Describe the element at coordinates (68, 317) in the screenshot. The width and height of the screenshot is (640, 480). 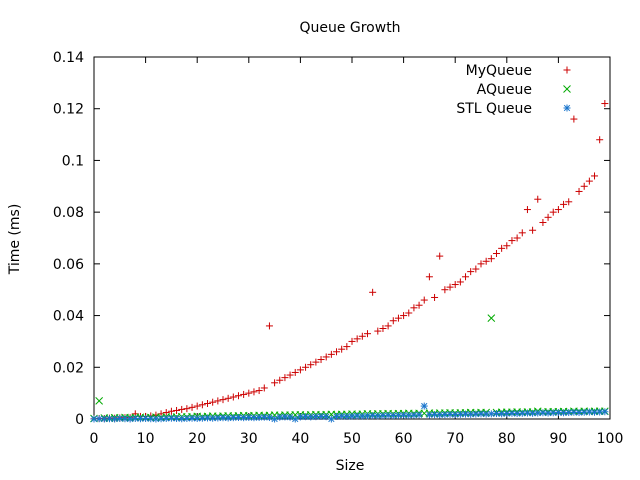
I see `y-tick-label: 0.04` at that location.